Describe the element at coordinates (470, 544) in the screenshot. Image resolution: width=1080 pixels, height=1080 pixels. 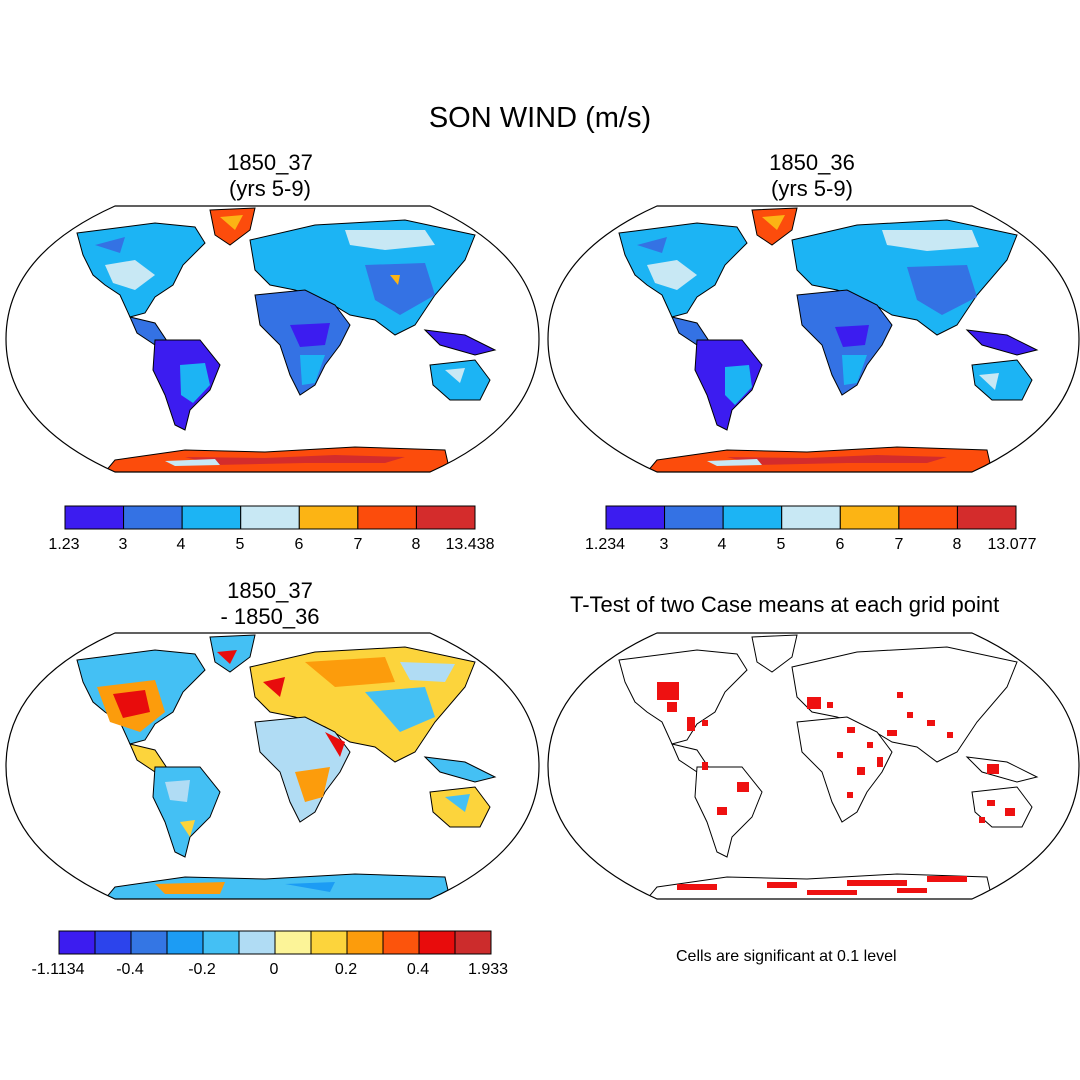
I see `colorbar-1-tick: 13.438` at that location.